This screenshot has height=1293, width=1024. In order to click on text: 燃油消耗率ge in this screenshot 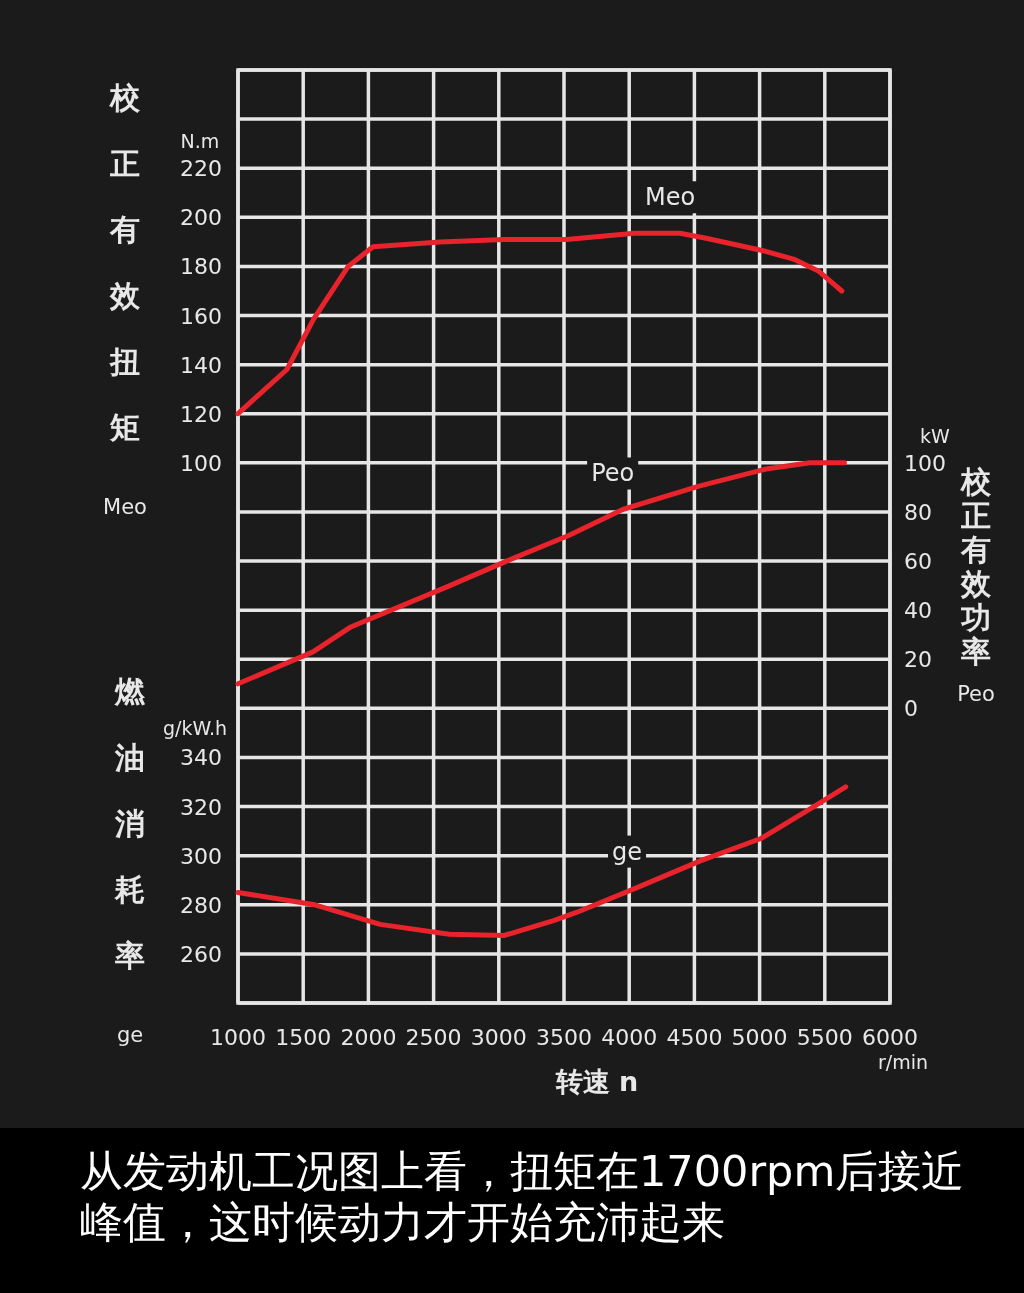, I will do `click(130, 860)`.